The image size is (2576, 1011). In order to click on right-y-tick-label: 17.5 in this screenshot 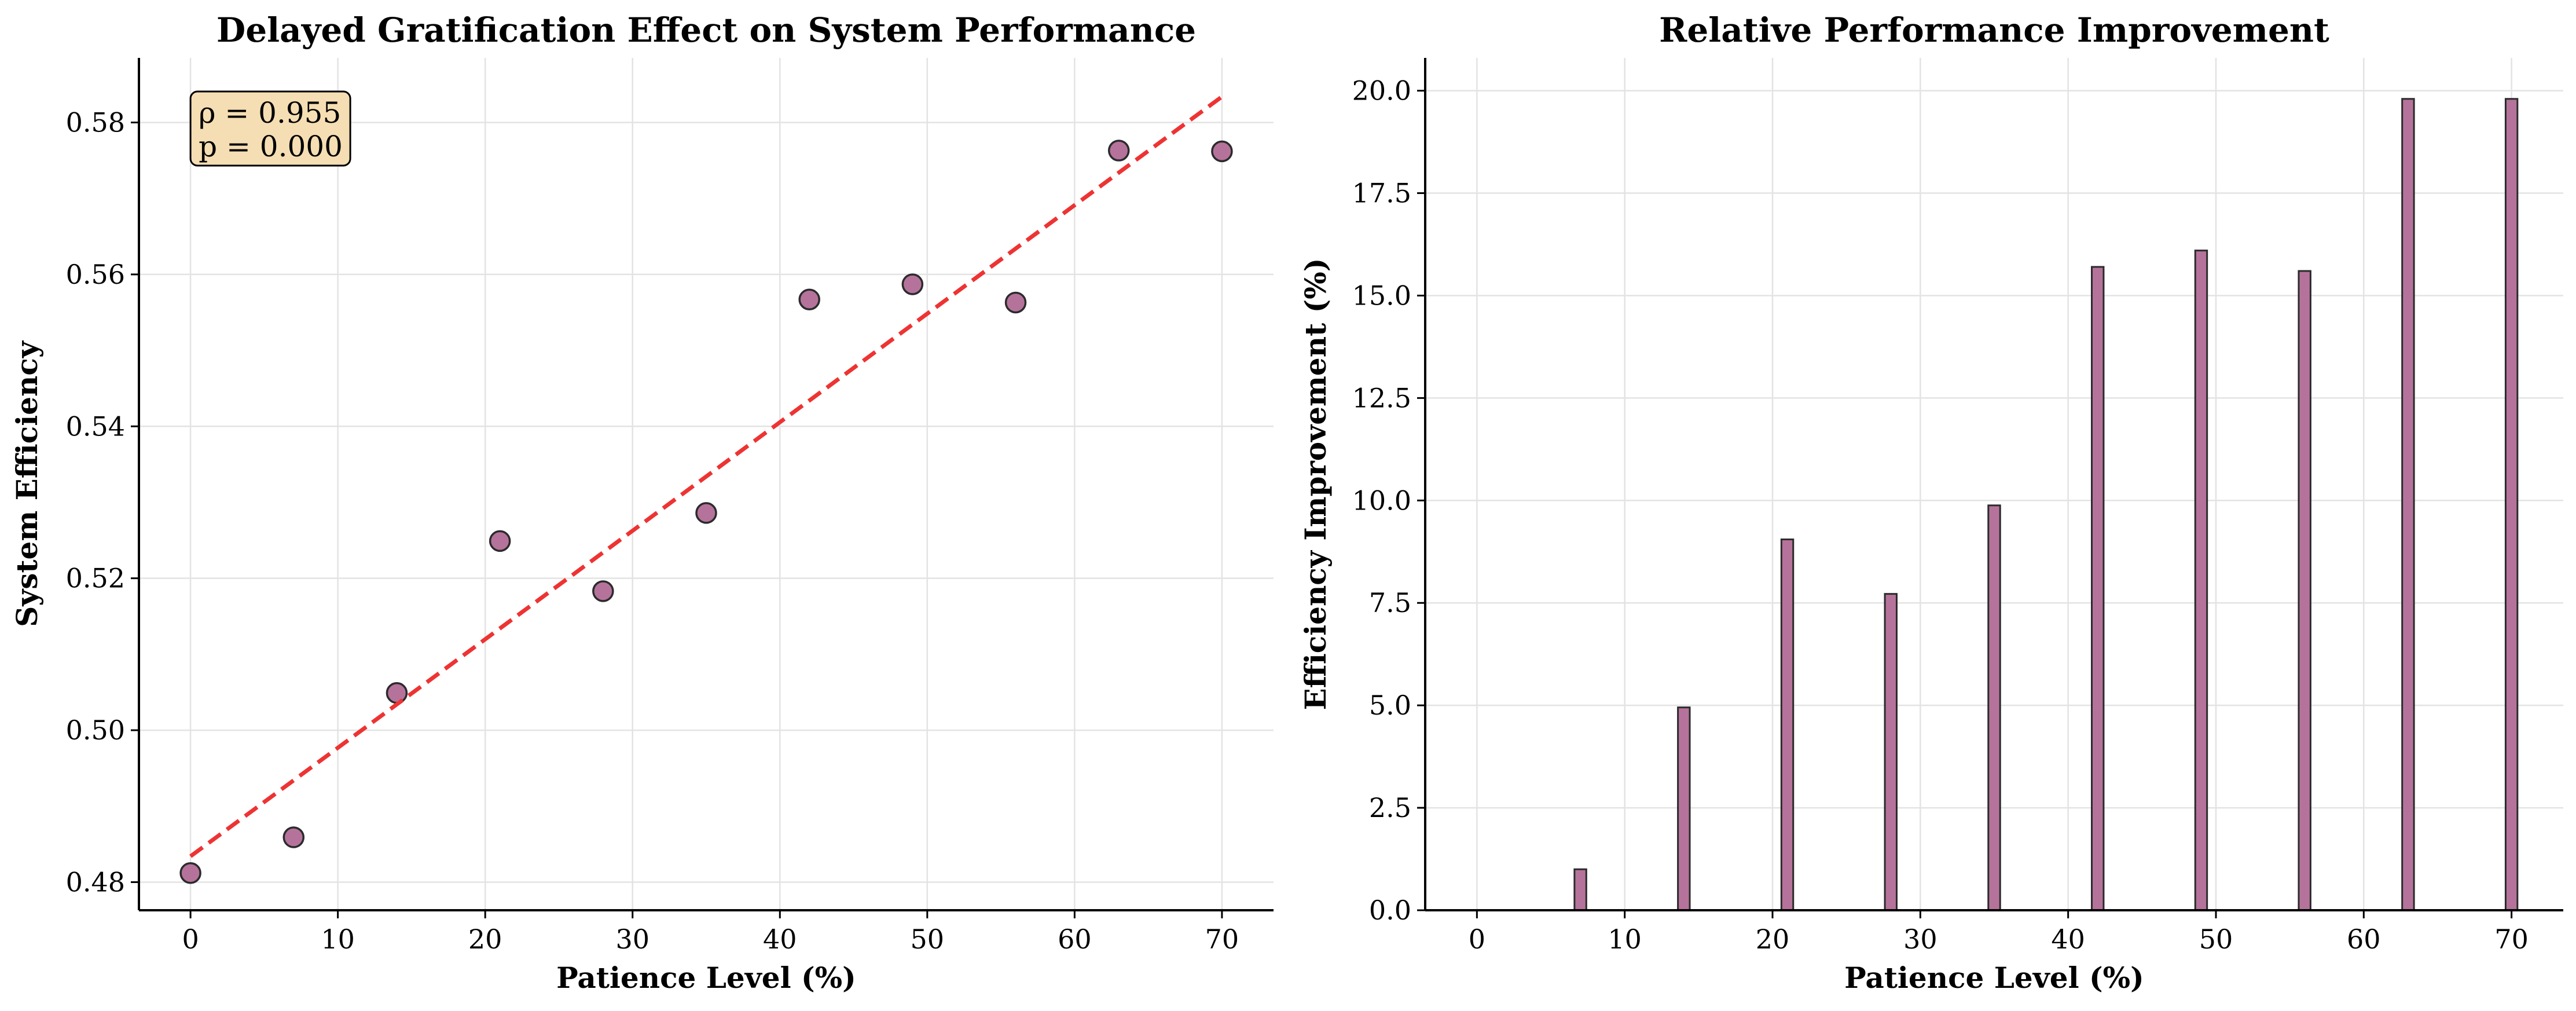, I will do `click(1381, 193)`.